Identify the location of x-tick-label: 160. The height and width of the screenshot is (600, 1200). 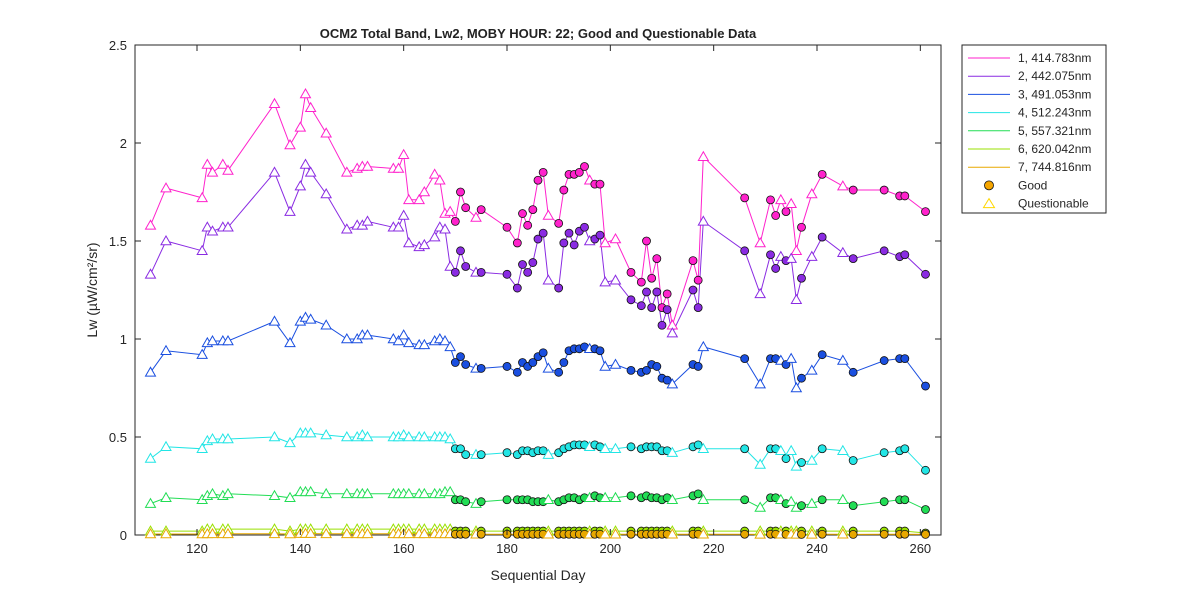
(404, 548).